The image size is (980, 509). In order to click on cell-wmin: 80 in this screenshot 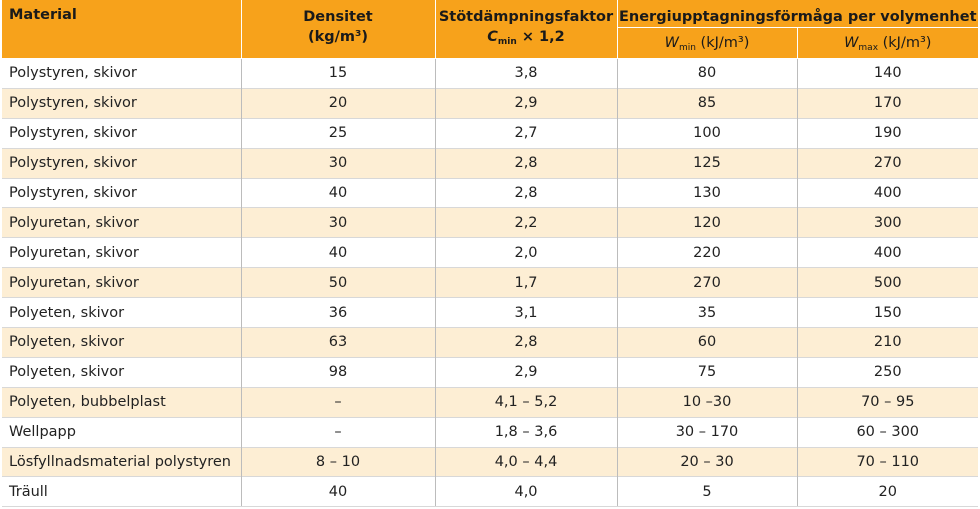, I will do `click(707, 73)`.